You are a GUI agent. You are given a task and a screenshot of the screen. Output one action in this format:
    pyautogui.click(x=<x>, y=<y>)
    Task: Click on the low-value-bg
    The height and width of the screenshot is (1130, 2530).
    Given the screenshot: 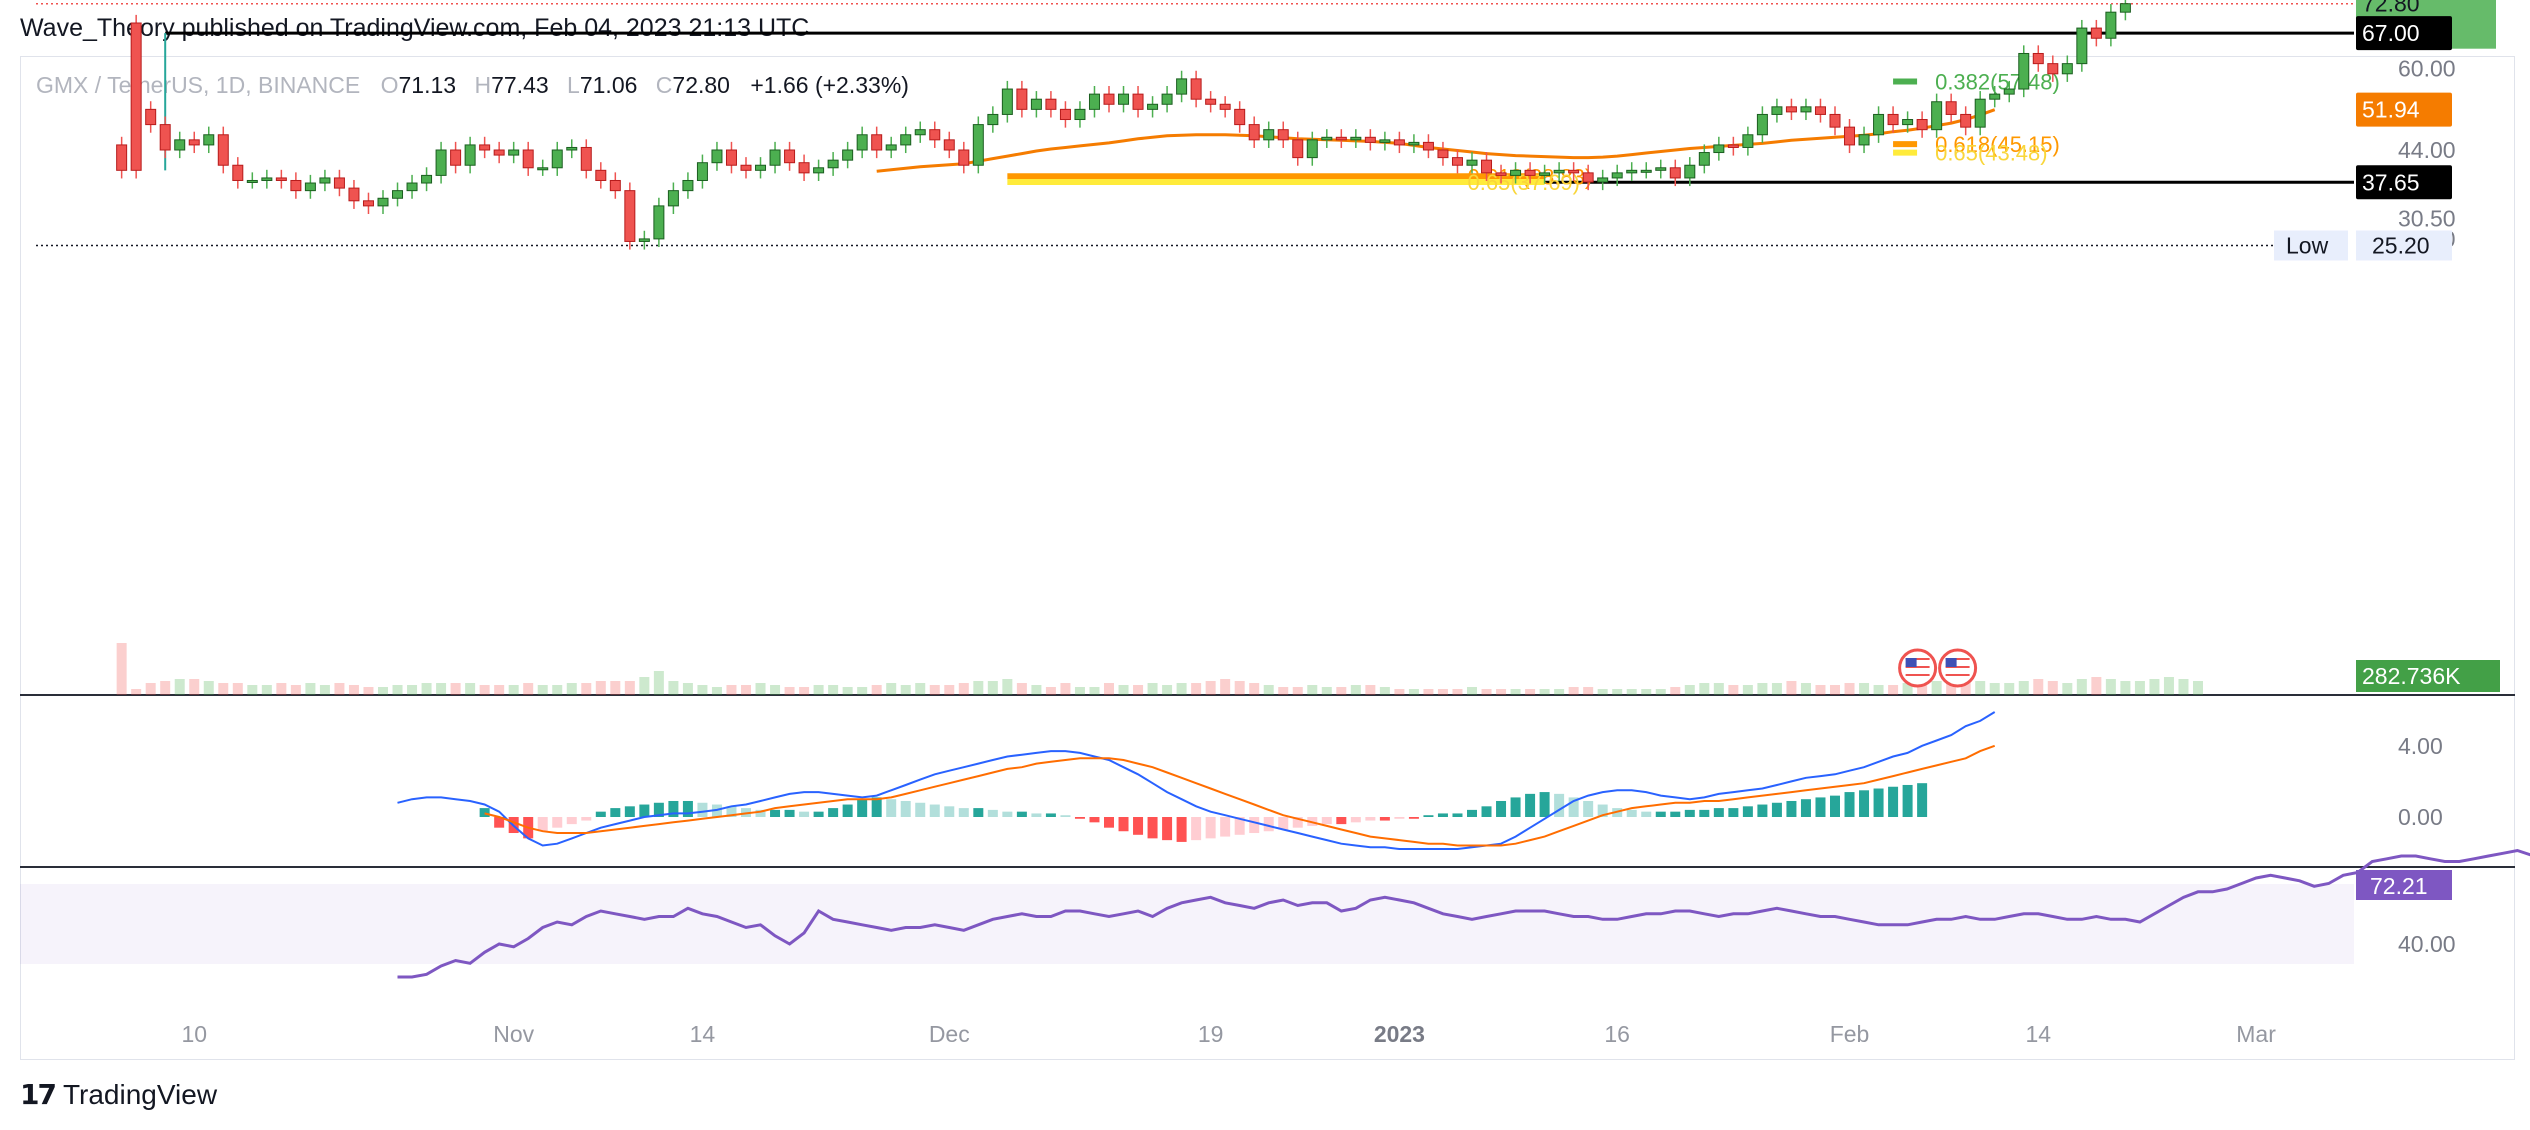 What is the action you would take?
    pyautogui.click(x=2404, y=245)
    